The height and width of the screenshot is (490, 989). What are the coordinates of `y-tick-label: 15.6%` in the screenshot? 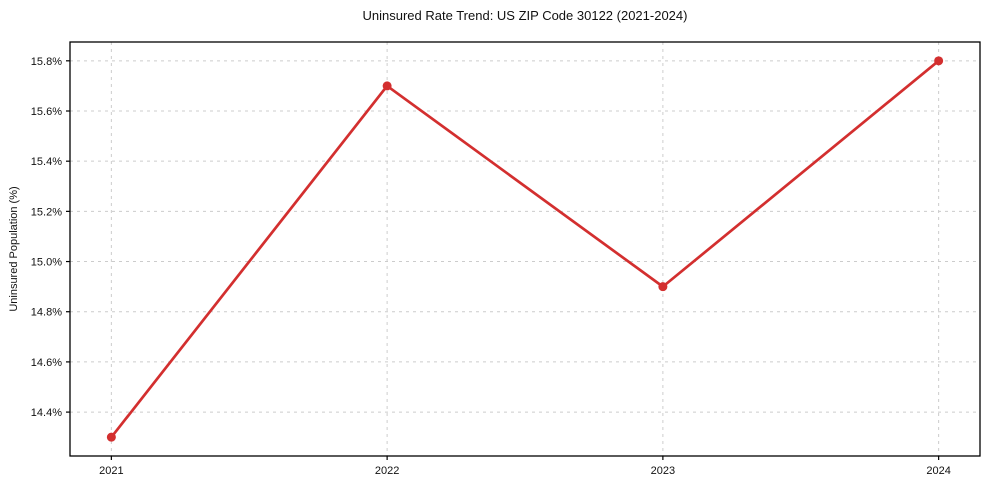 It's located at (46, 112).